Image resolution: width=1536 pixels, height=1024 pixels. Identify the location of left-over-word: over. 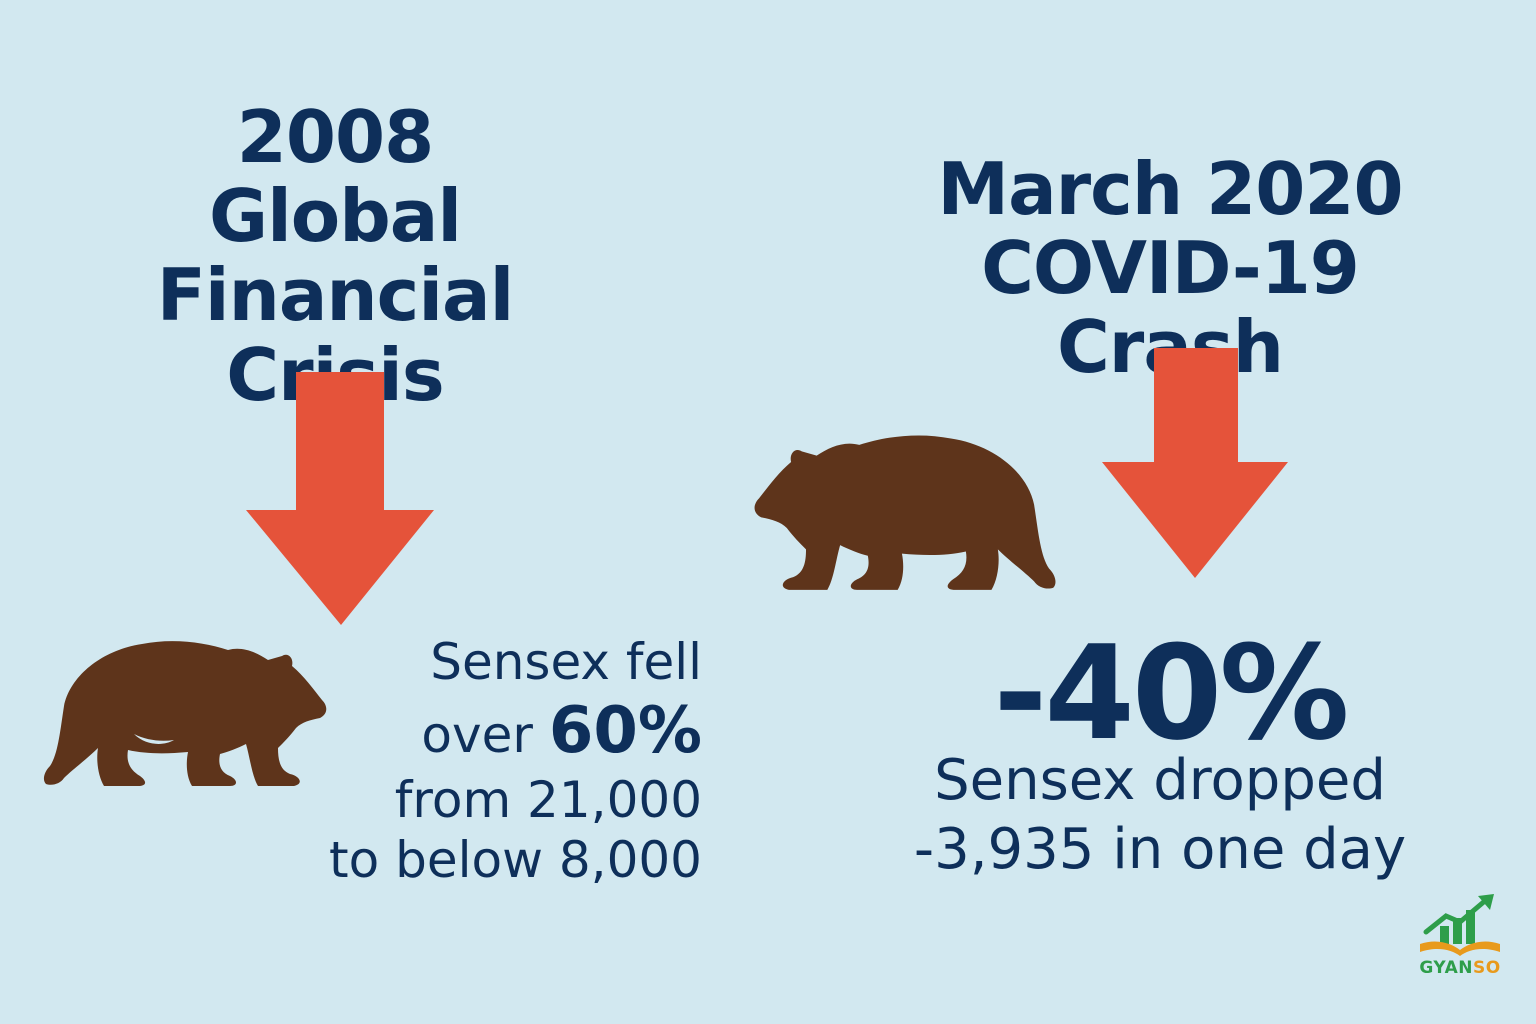
(477, 734).